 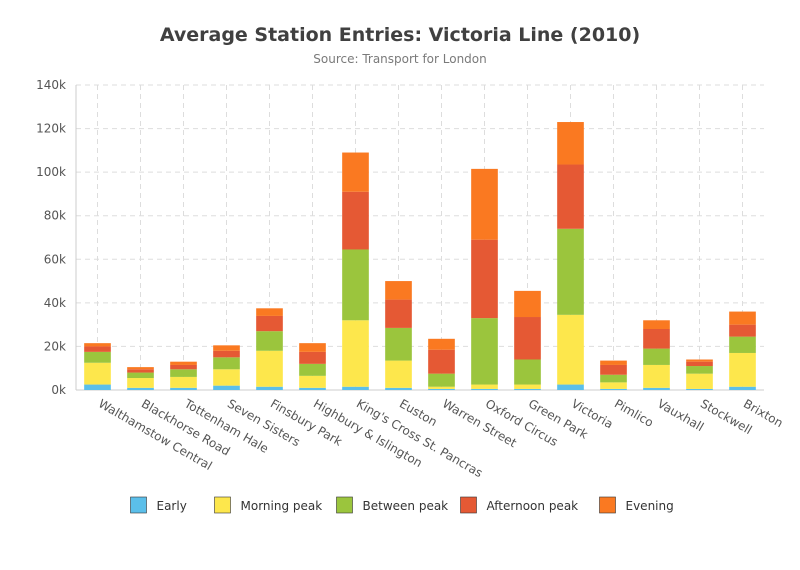 What do you see at coordinates (51, 85) in the screenshot?
I see `y-tick-label: 140k` at bounding box center [51, 85].